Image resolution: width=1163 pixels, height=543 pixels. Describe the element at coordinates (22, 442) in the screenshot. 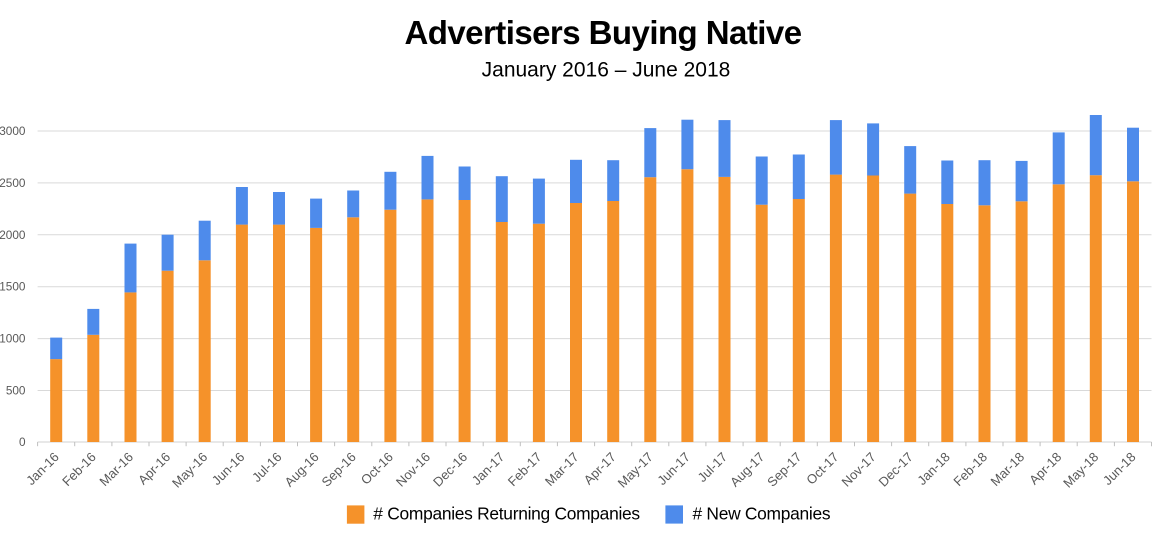

I see `svg-text: 0` at that location.